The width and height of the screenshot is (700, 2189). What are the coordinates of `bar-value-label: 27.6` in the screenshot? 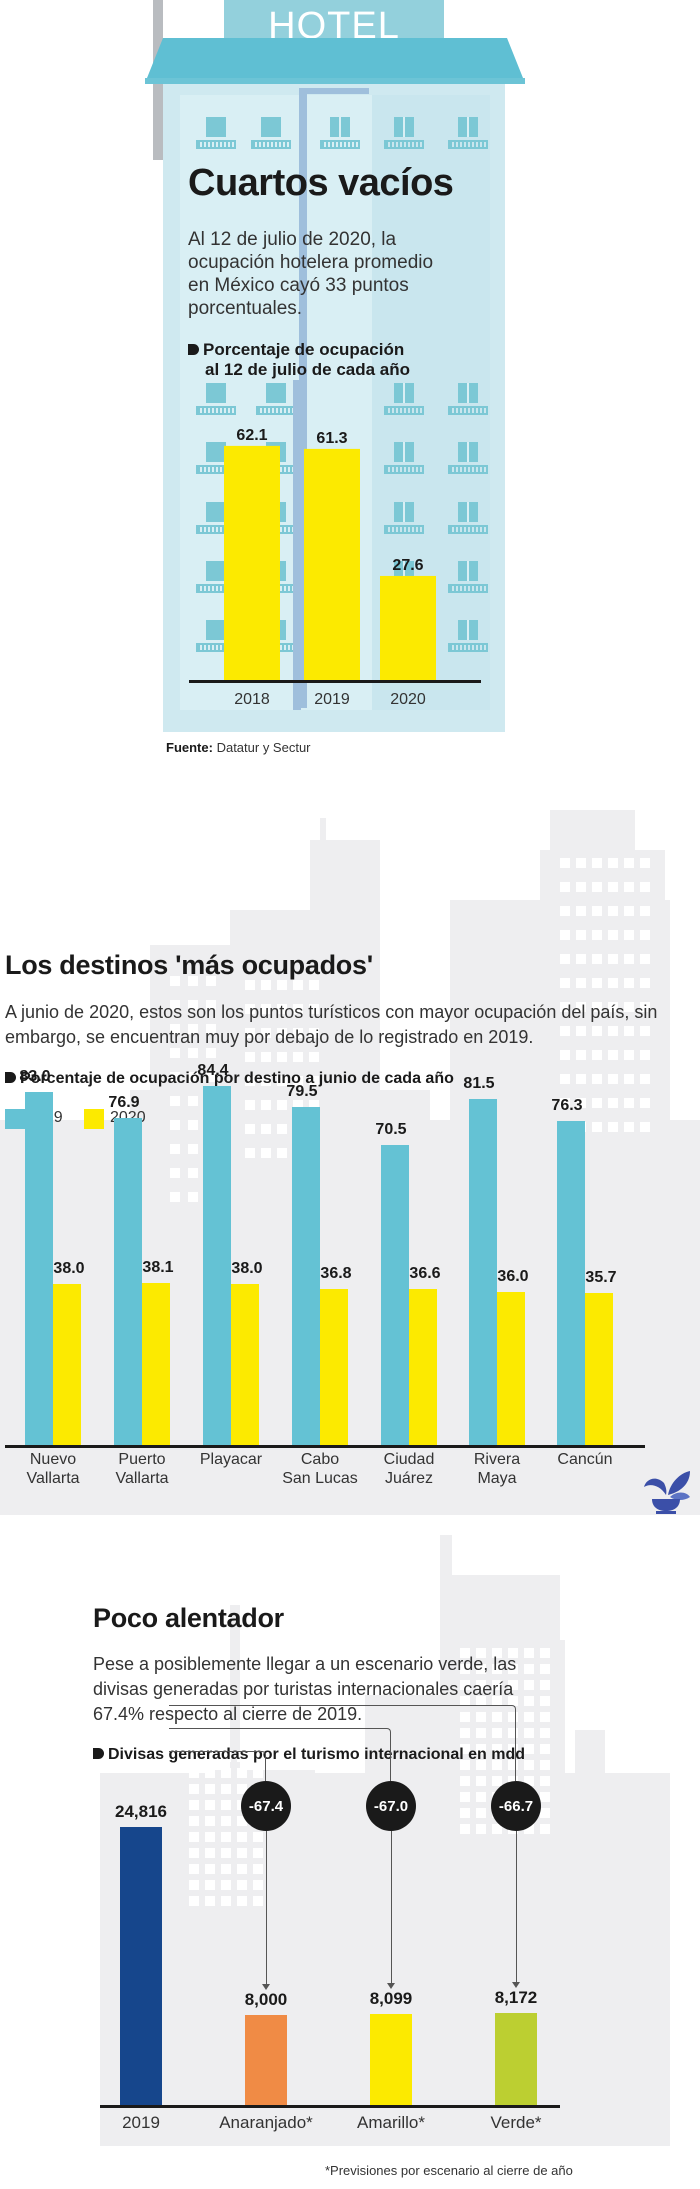 It's located at (407, 565).